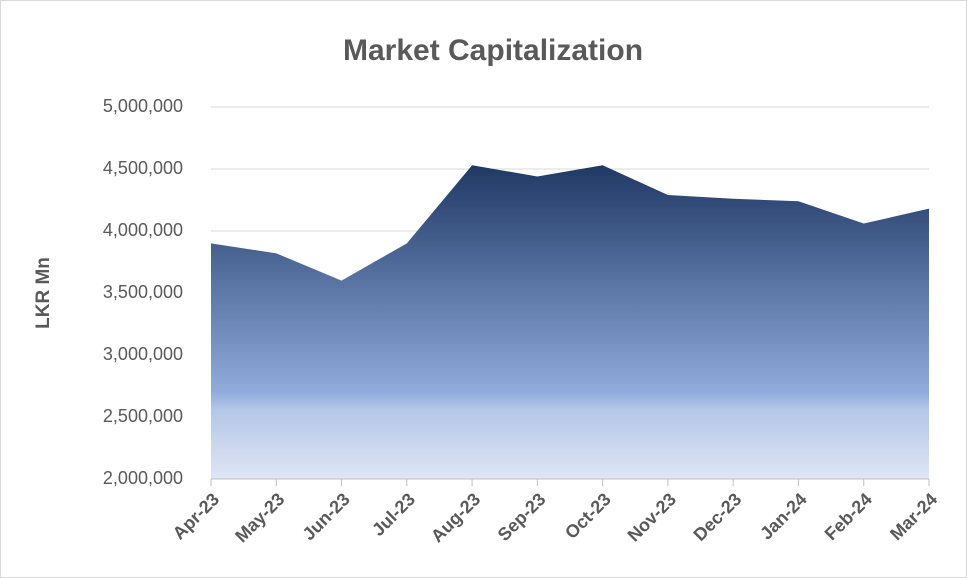  Describe the element at coordinates (143, 230) in the screenshot. I see `y-tick-label: 4,000,000` at that location.